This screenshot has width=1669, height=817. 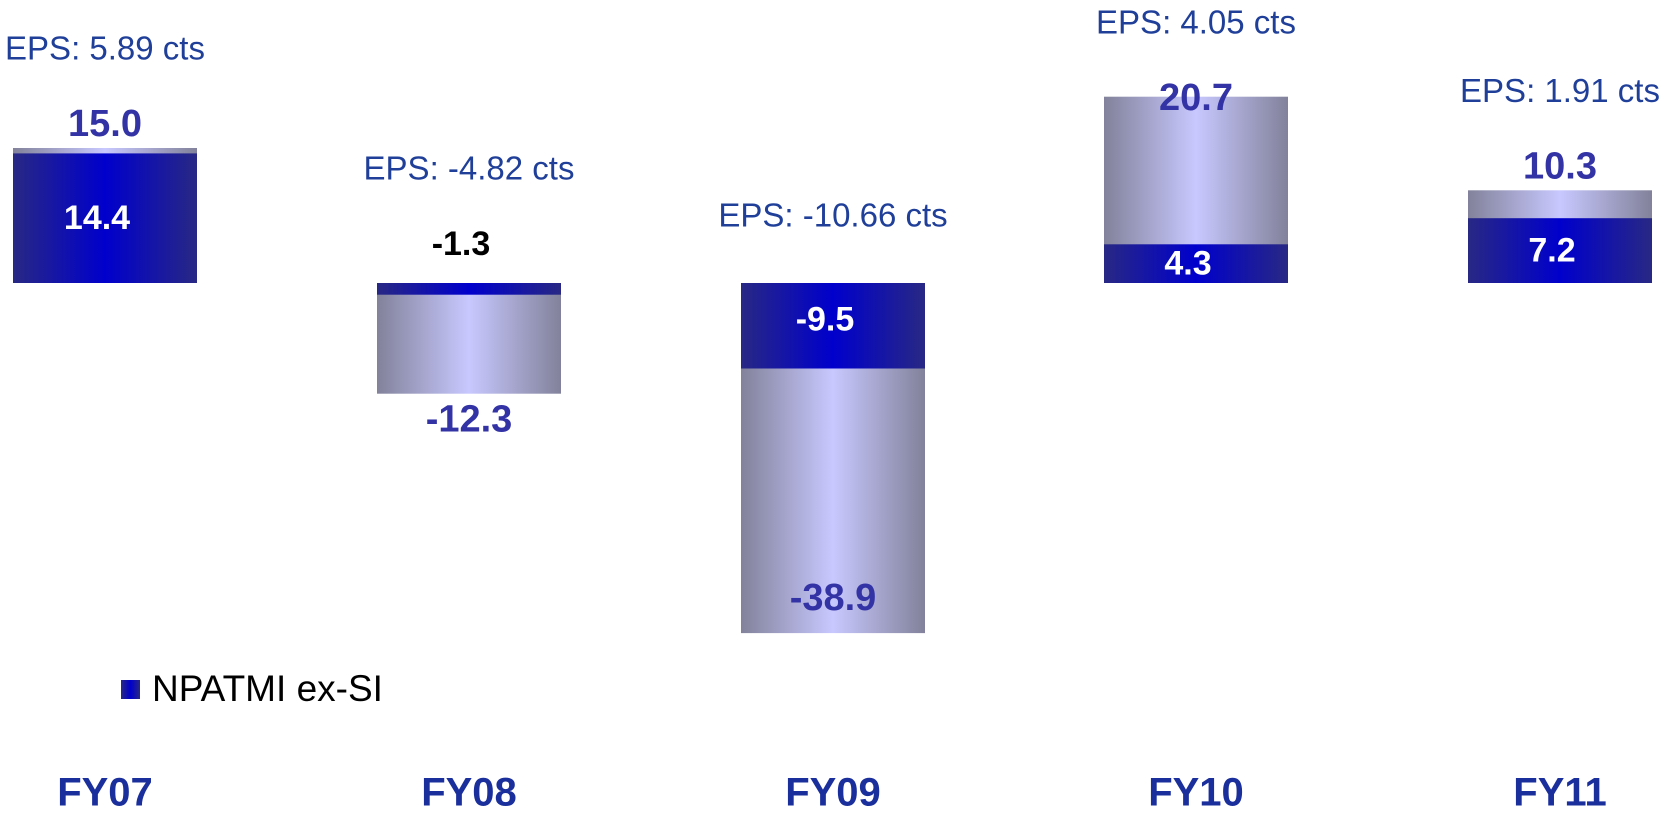 What do you see at coordinates (825, 320) in the screenshot?
I see `ex-si-label: -9.5` at bounding box center [825, 320].